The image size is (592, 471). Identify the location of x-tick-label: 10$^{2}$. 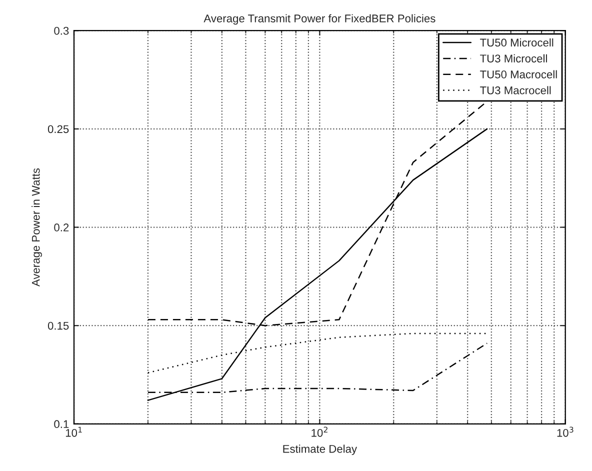
(320, 431).